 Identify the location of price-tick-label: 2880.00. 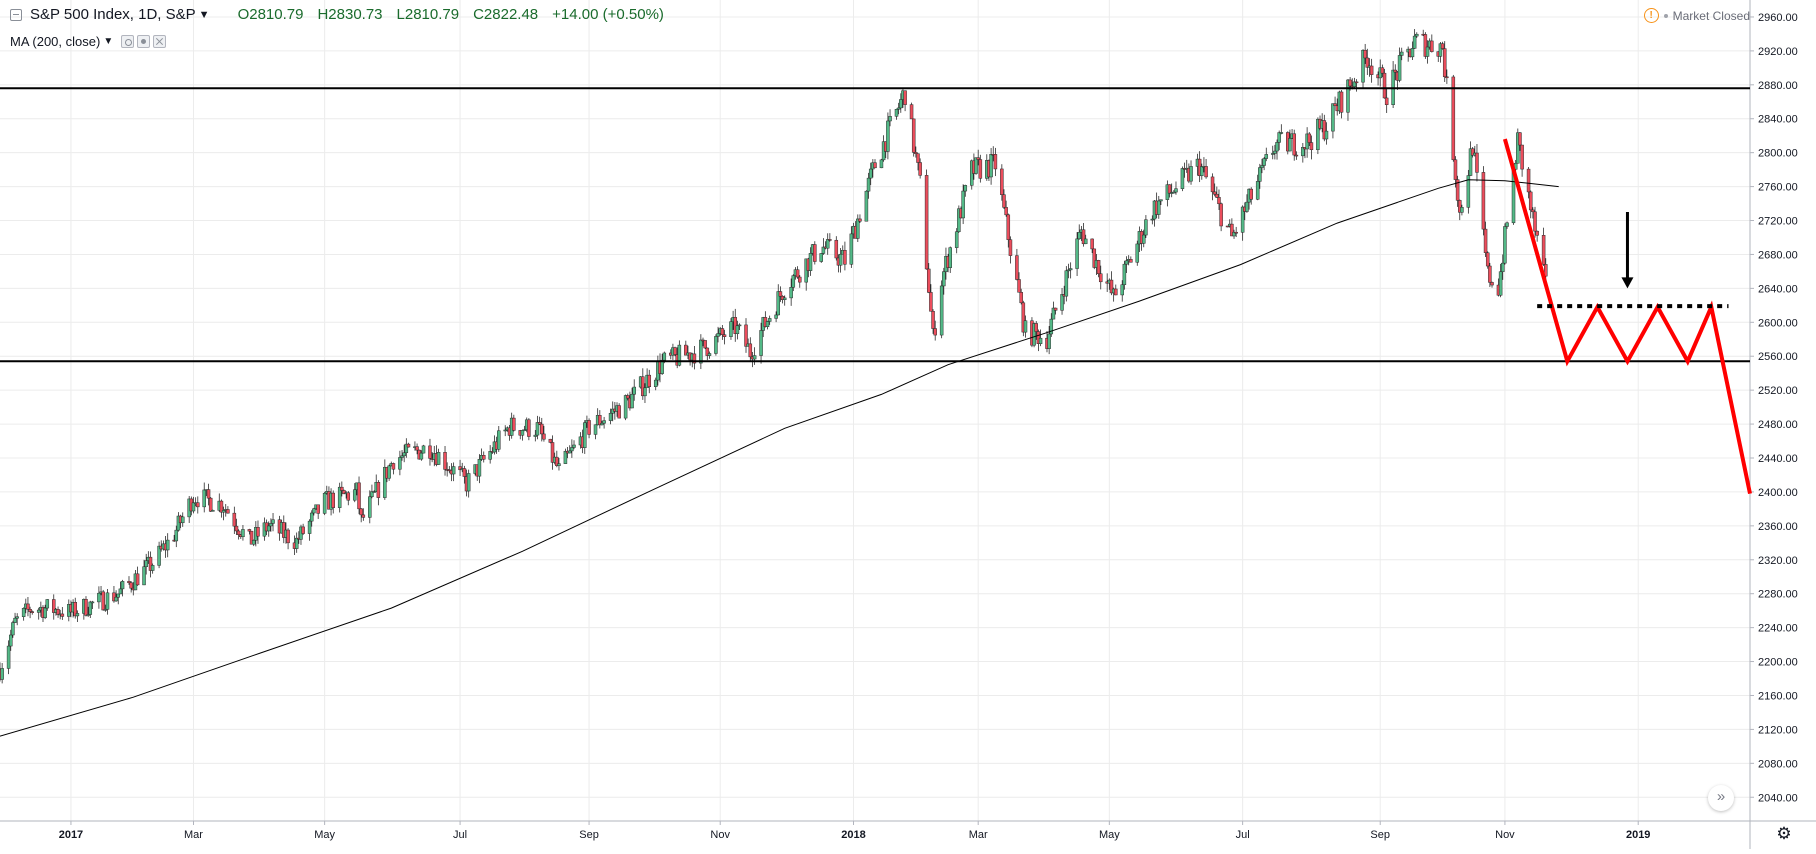
(1778, 86).